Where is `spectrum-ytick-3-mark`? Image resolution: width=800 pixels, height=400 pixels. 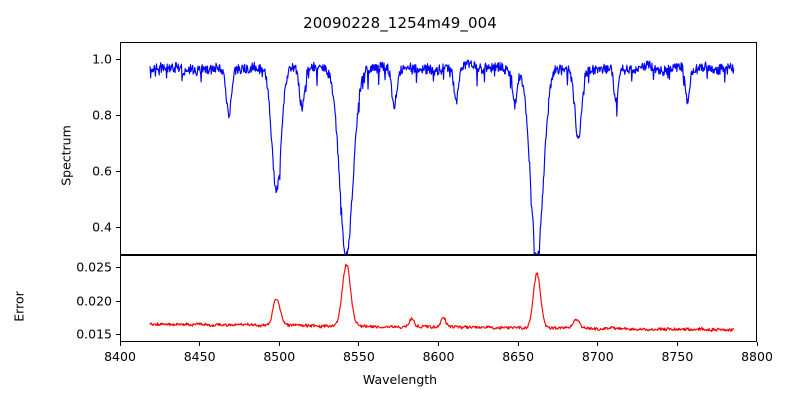
spectrum-ytick-3-mark is located at coordinates (118, 59).